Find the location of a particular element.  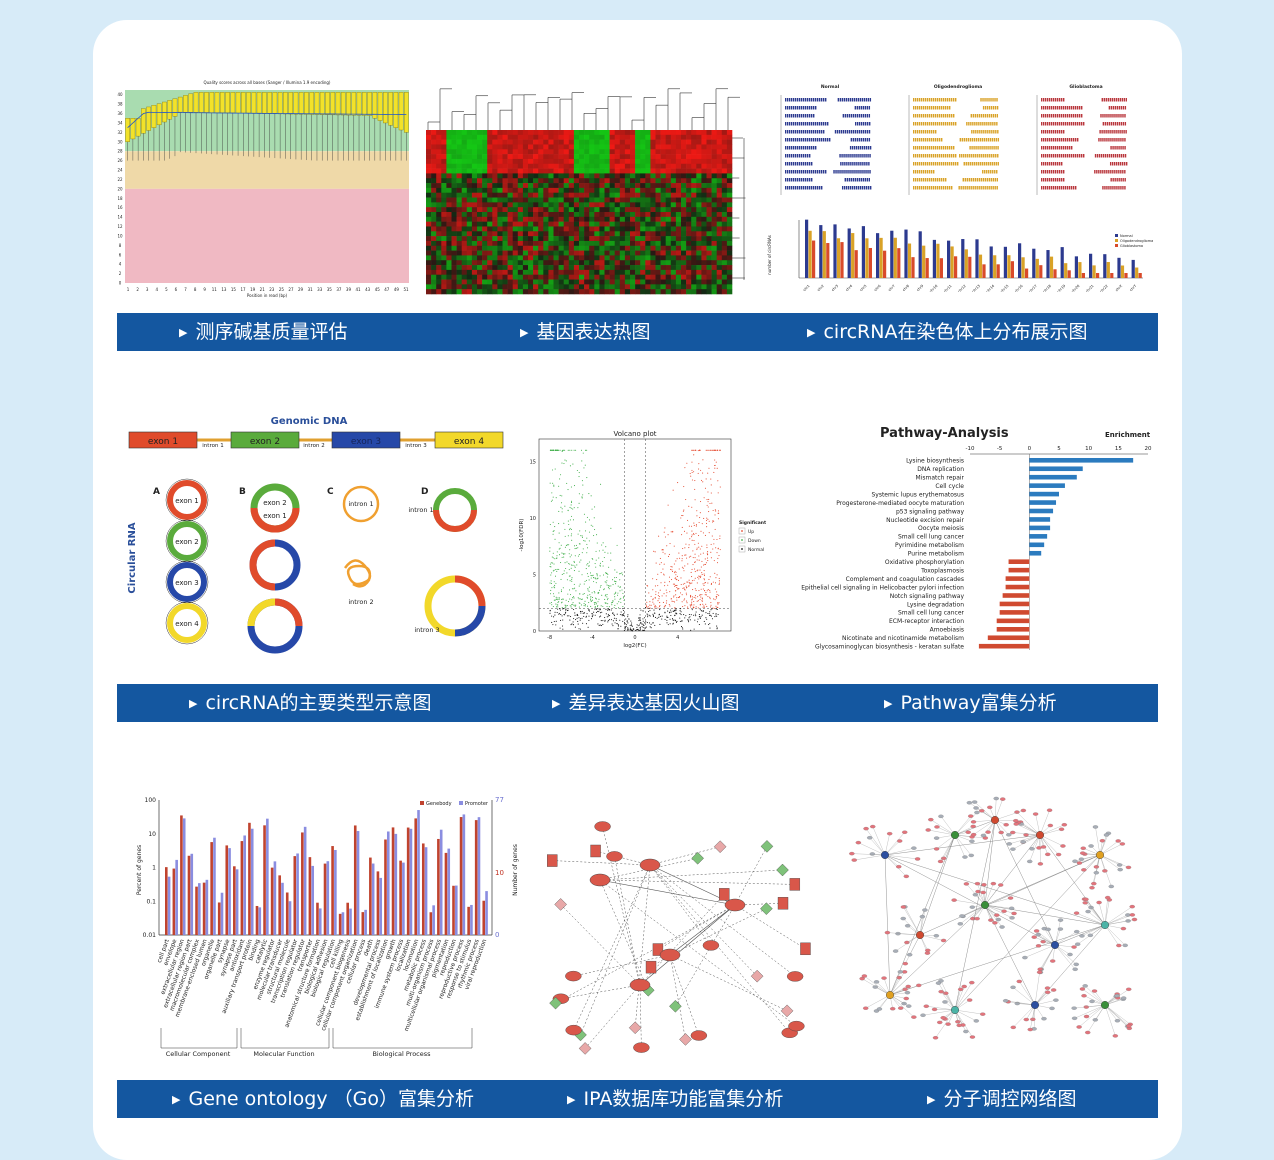

circrna-ring-segment is located at coordinates (287, 614).